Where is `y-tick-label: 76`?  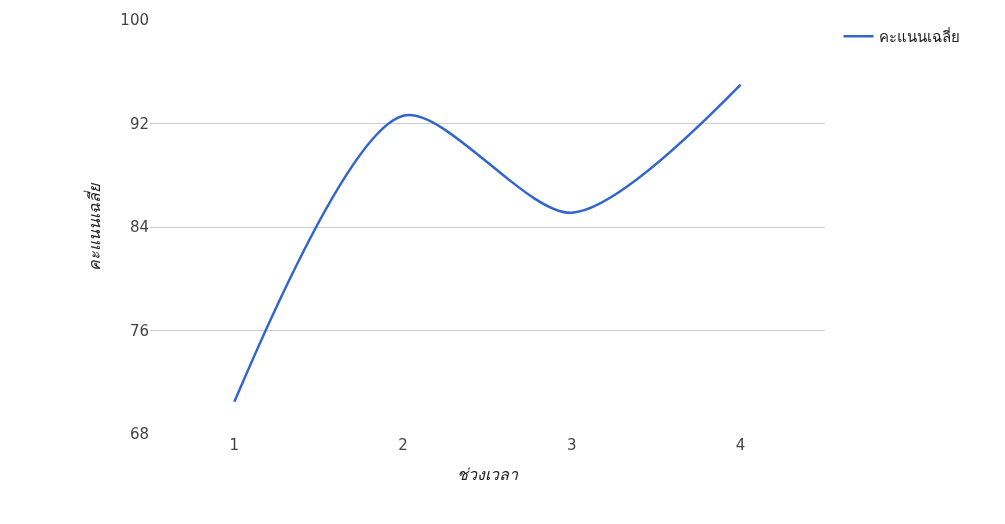 y-tick-label: 76 is located at coordinates (139, 330).